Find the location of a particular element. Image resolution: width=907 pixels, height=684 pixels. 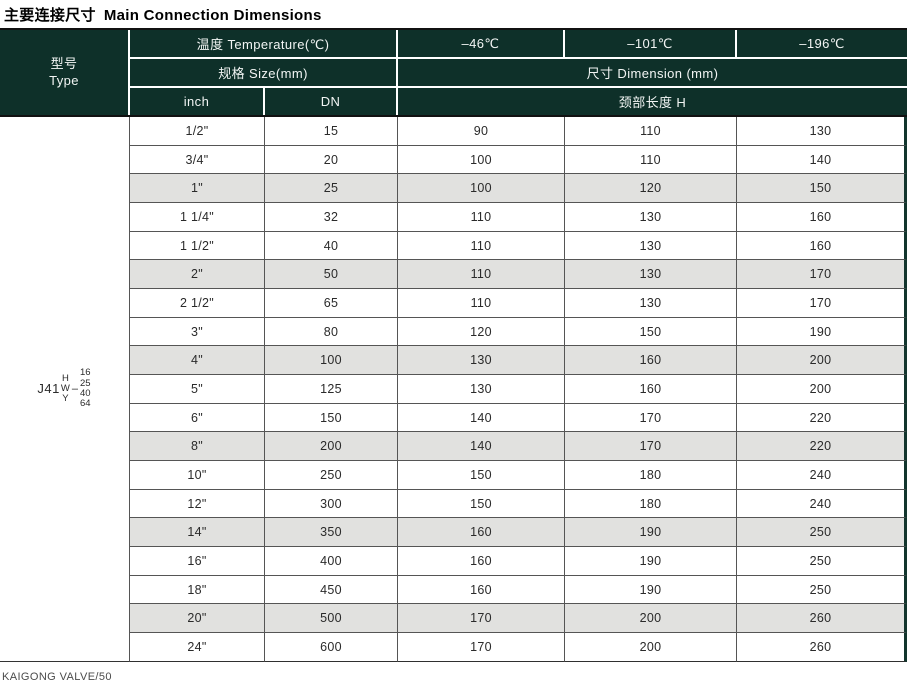

h101-cell: 110 is located at coordinates (651, 160).